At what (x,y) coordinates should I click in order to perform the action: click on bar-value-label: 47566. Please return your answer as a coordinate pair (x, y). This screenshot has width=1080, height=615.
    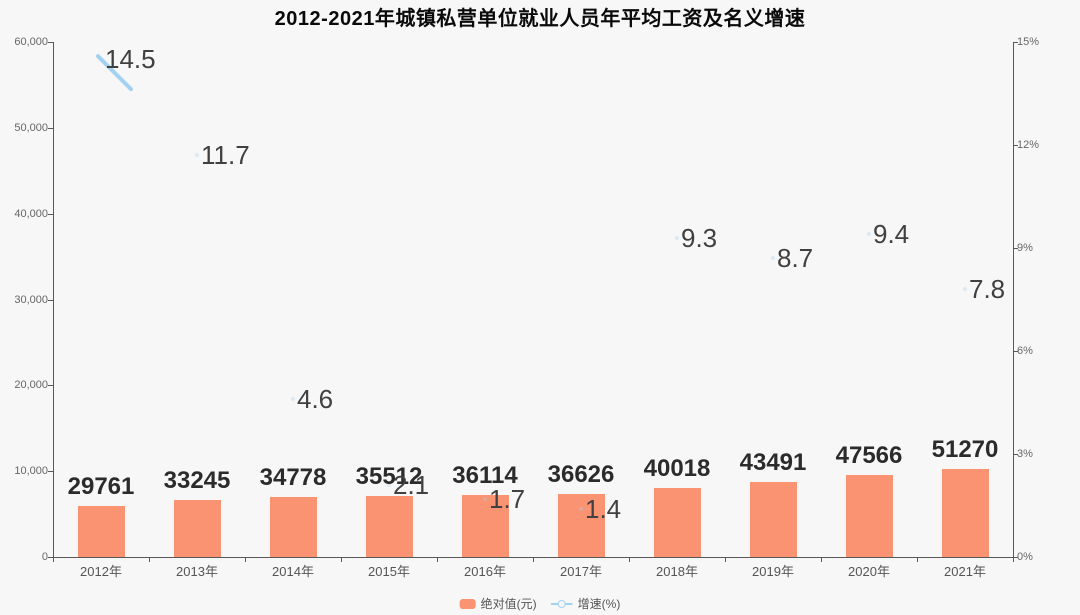
    Looking at the image, I should click on (869, 455).